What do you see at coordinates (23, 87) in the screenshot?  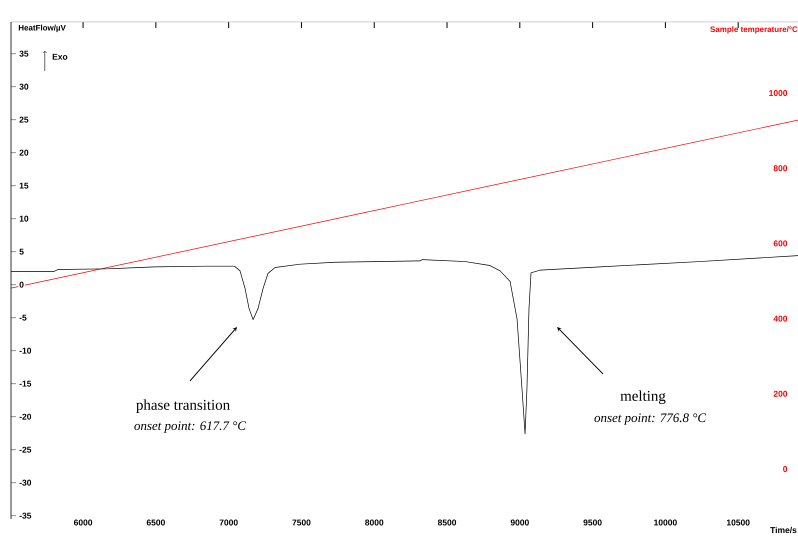 I see `y-tick-label: 30` at bounding box center [23, 87].